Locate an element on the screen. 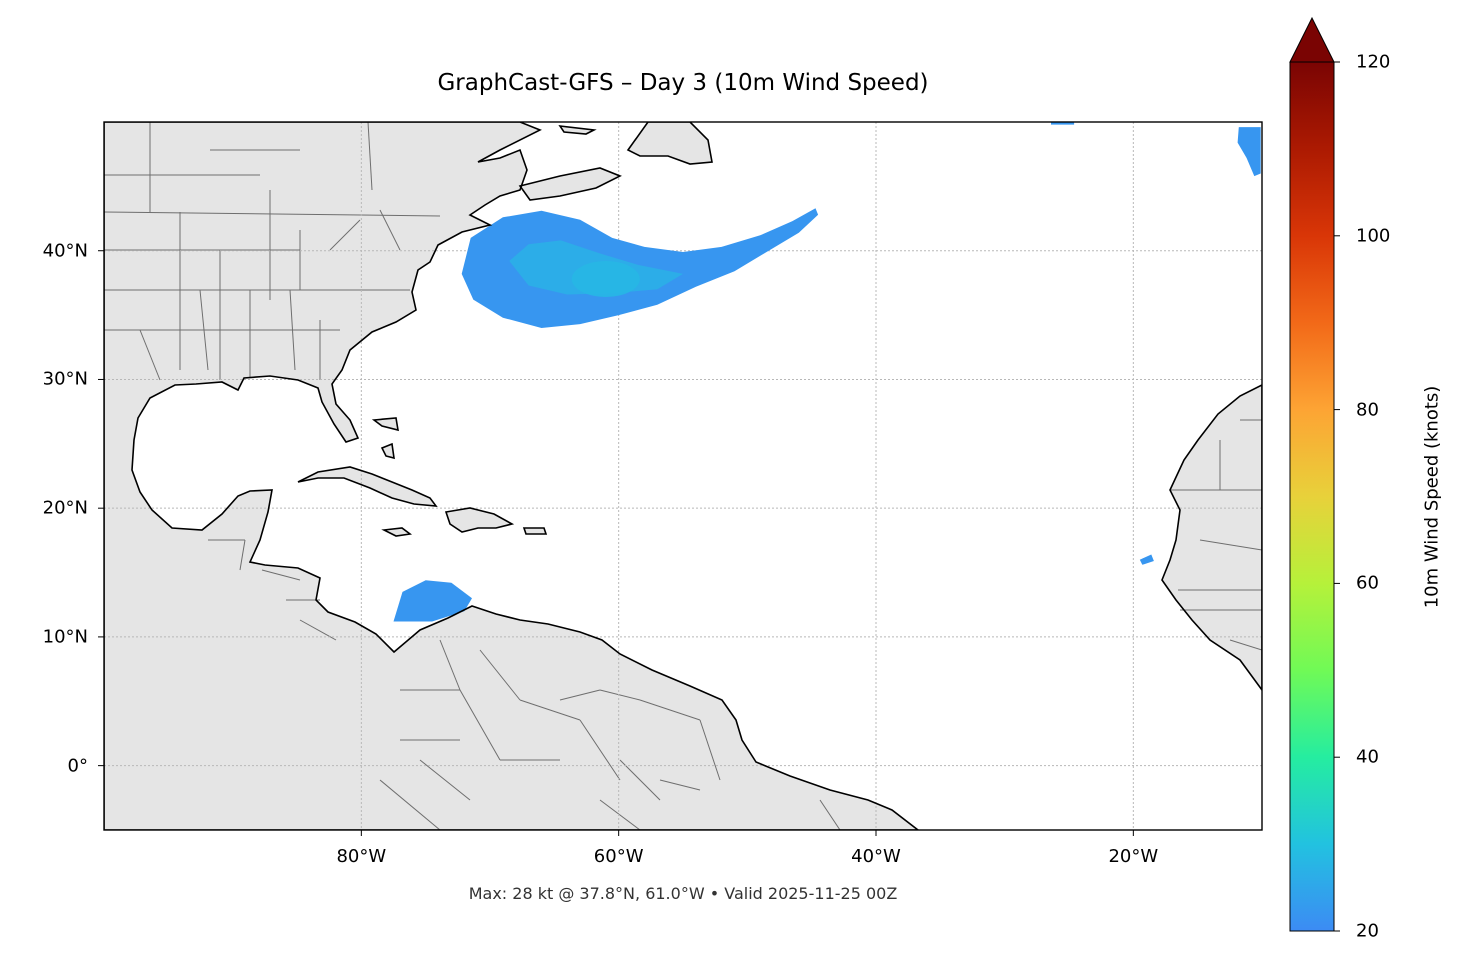 The height and width of the screenshot is (969, 1466). caribbean-wind-patch is located at coordinates (432, 601).